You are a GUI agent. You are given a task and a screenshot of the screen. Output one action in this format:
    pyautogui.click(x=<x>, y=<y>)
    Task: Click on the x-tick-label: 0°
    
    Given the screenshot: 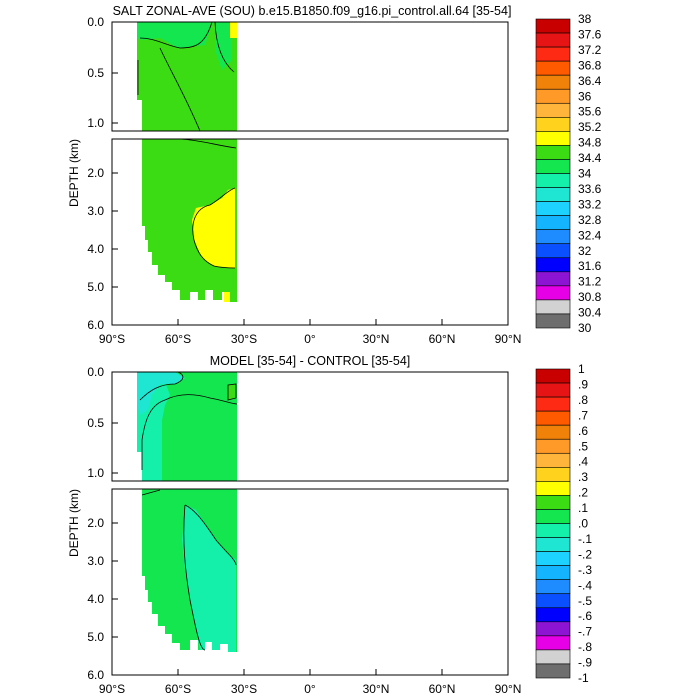 What is the action you would take?
    pyautogui.click(x=310, y=689)
    